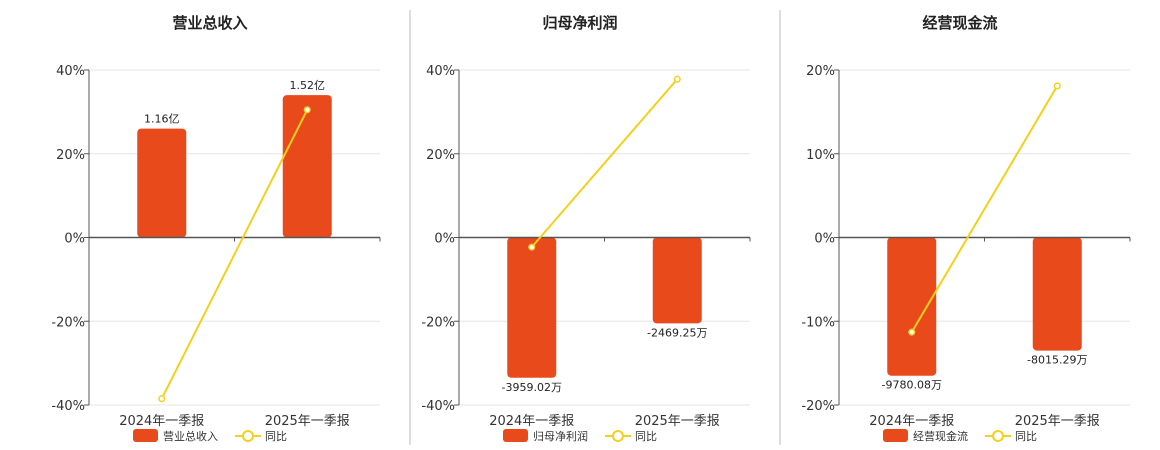  I want to click on legend-label-bar: 营业总收入, so click(190, 436).